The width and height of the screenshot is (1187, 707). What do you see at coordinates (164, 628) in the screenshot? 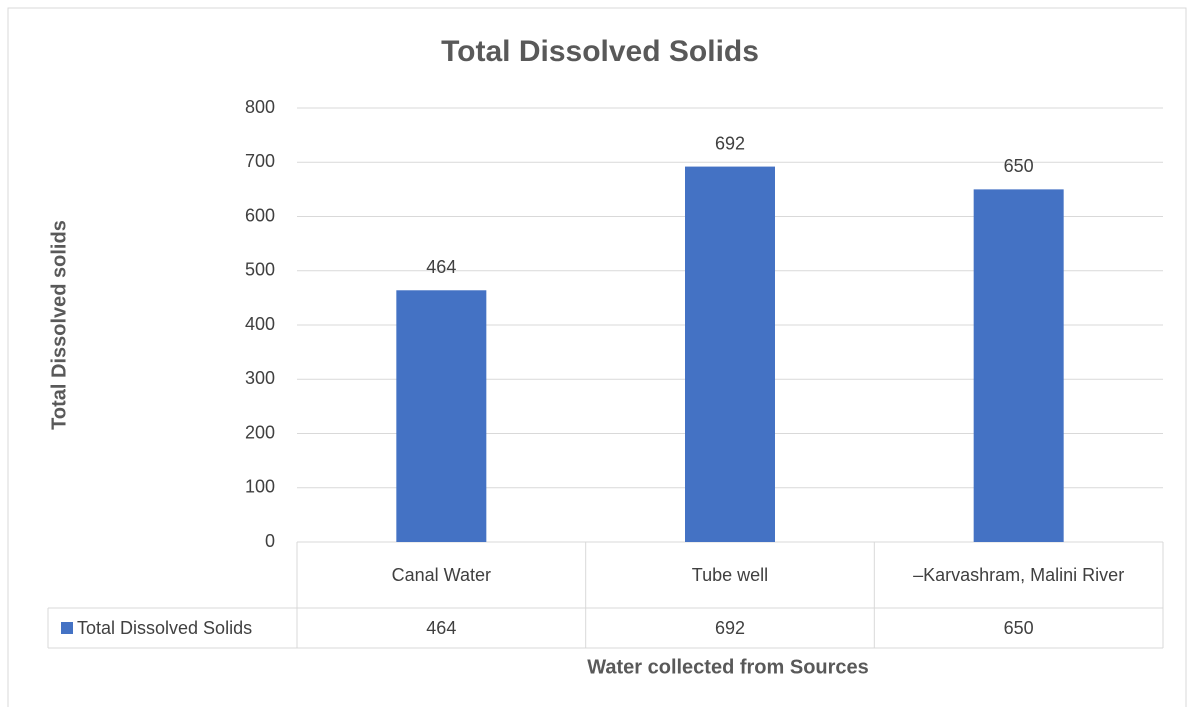
I see `legend-label: Total Dissolved Solids` at bounding box center [164, 628].